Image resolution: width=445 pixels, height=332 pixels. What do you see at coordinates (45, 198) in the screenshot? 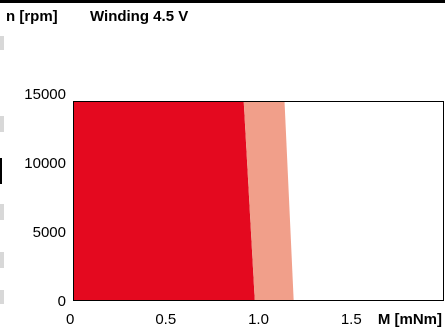
I see `y-tick-labels: 0 5000 10000 15000` at bounding box center [45, 198].